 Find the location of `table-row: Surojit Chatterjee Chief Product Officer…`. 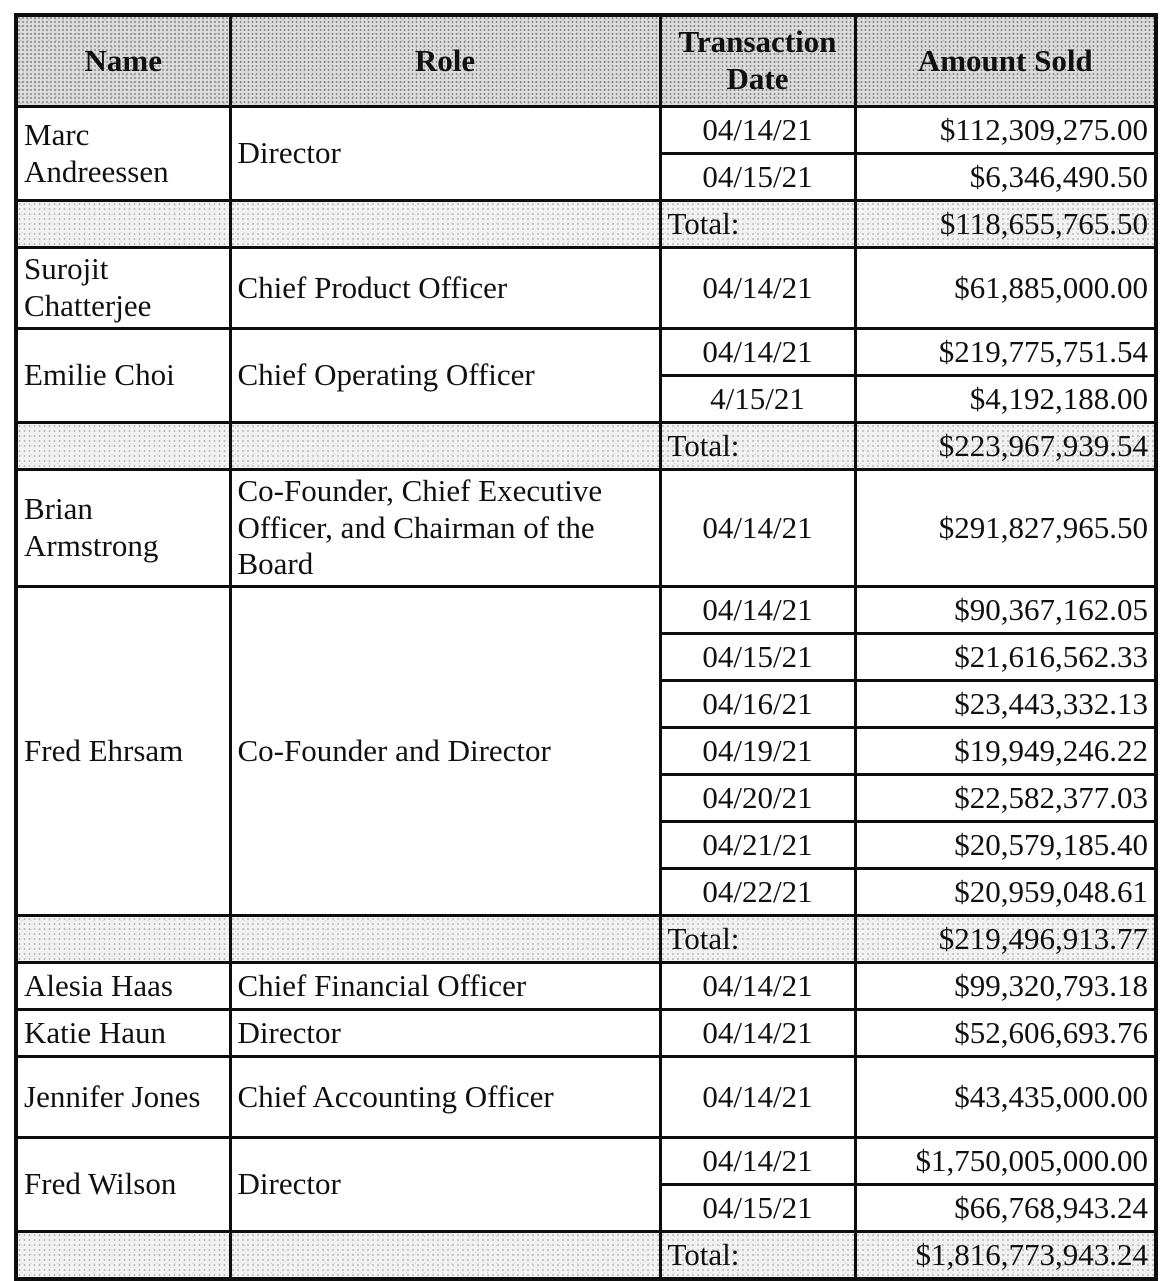

table-row: Surojit Chatterjee Chief Product Officer… is located at coordinates (586, 288).